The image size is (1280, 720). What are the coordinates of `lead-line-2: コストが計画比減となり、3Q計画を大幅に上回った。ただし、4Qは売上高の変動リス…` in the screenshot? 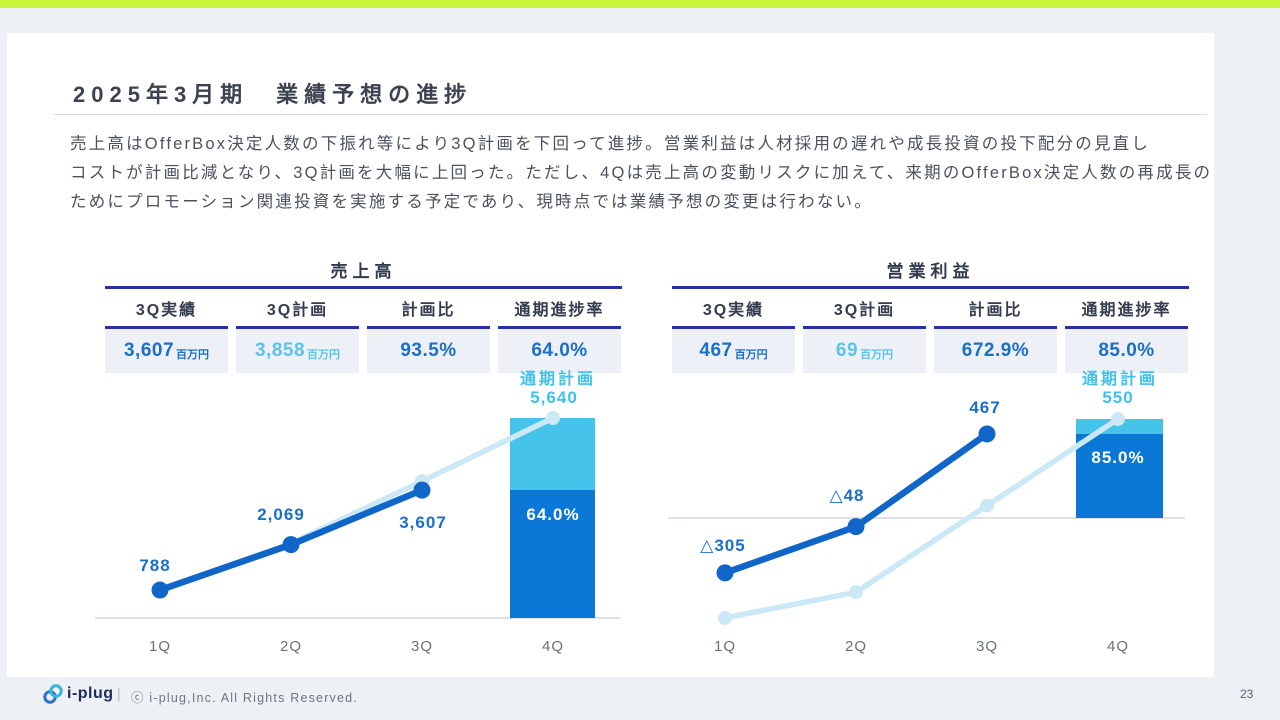 It's located at (641, 173).